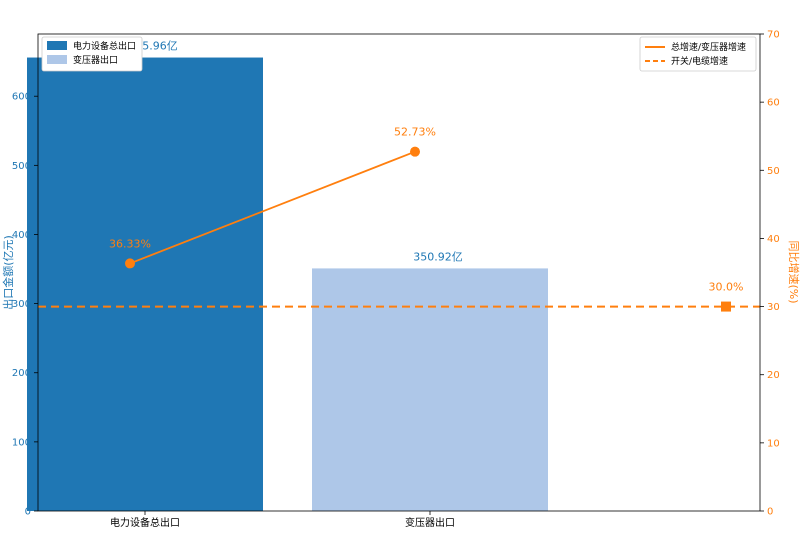 This screenshot has height=537, width=800. Describe the element at coordinates (773, 307) in the screenshot. I see `right-tick-label: 30` at that location.